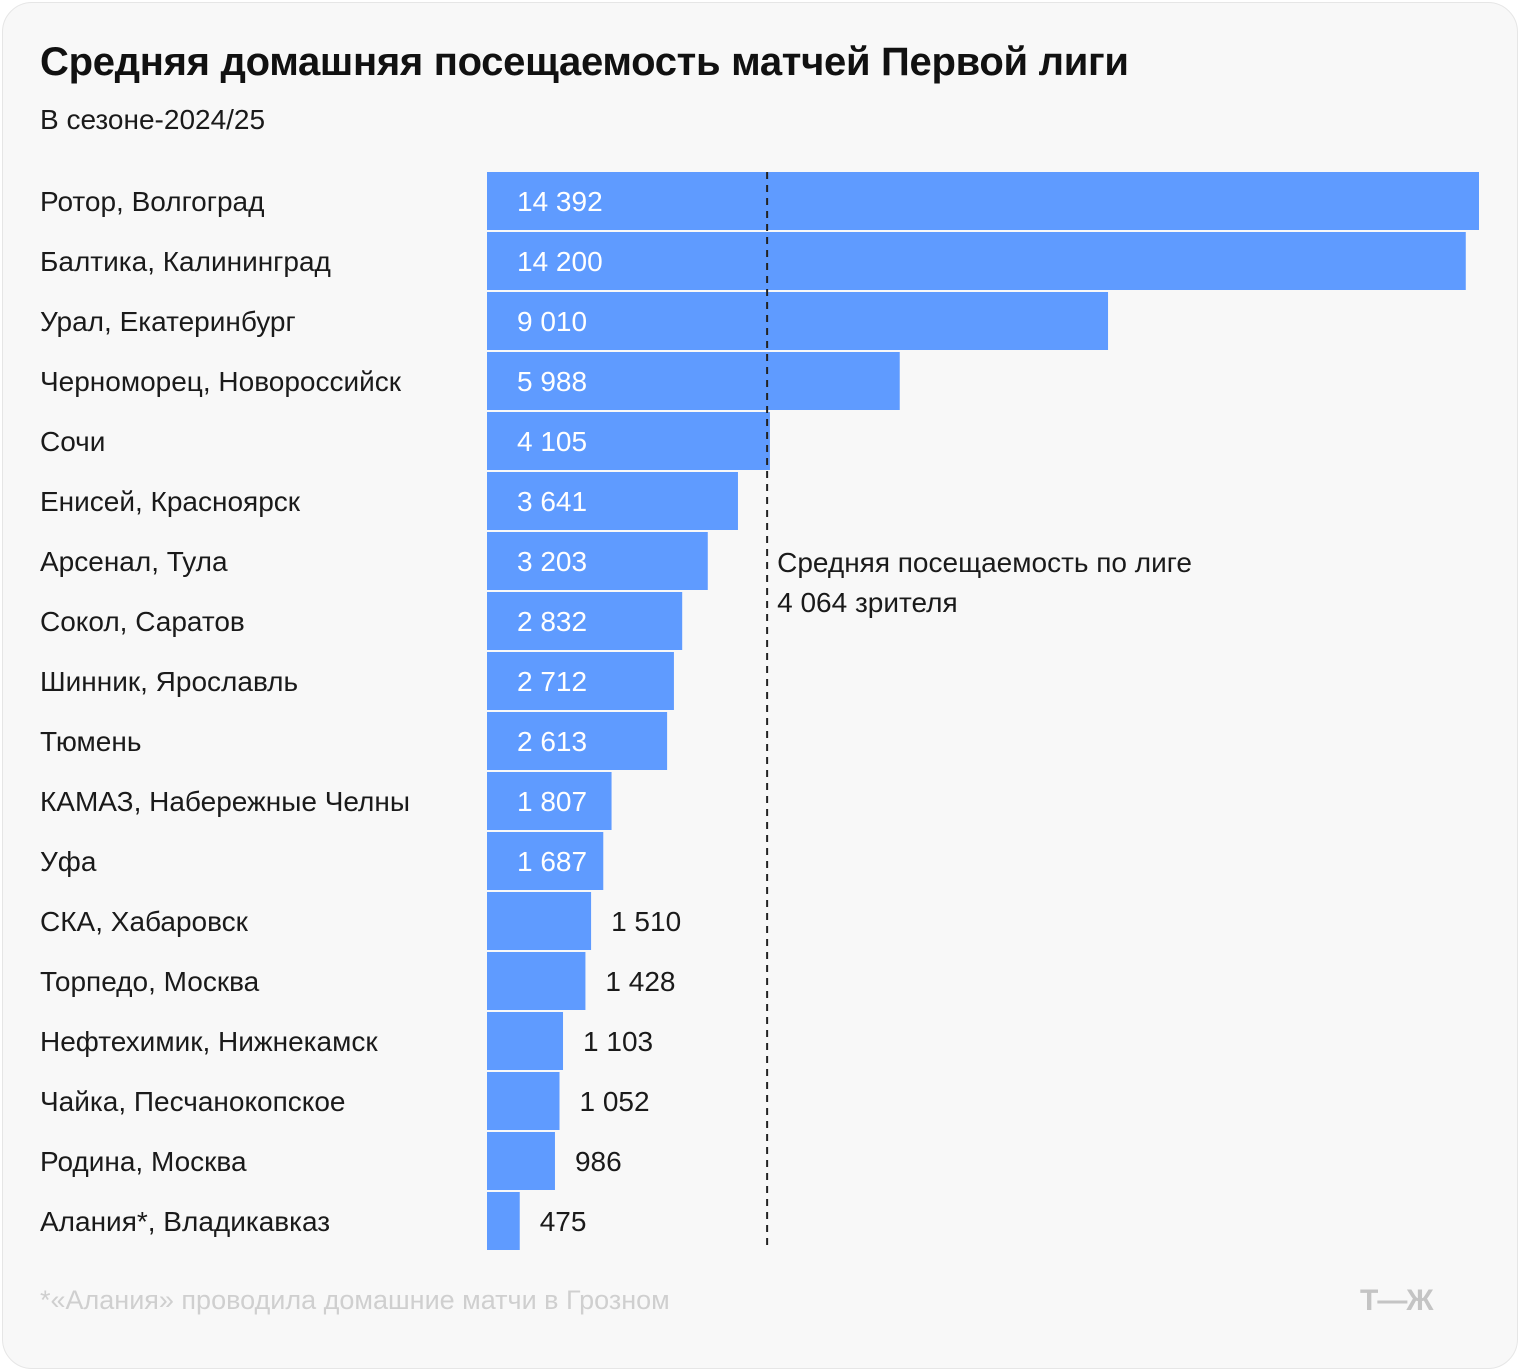  Describe the element at coordinates (552, 681) in the screenshot. I see `value-label: 2 712` at that location.